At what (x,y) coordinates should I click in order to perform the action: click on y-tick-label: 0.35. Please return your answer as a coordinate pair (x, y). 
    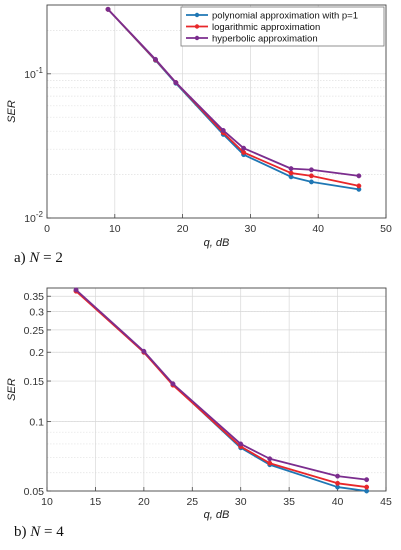
    Looking at the image, I should click on (34, 297).